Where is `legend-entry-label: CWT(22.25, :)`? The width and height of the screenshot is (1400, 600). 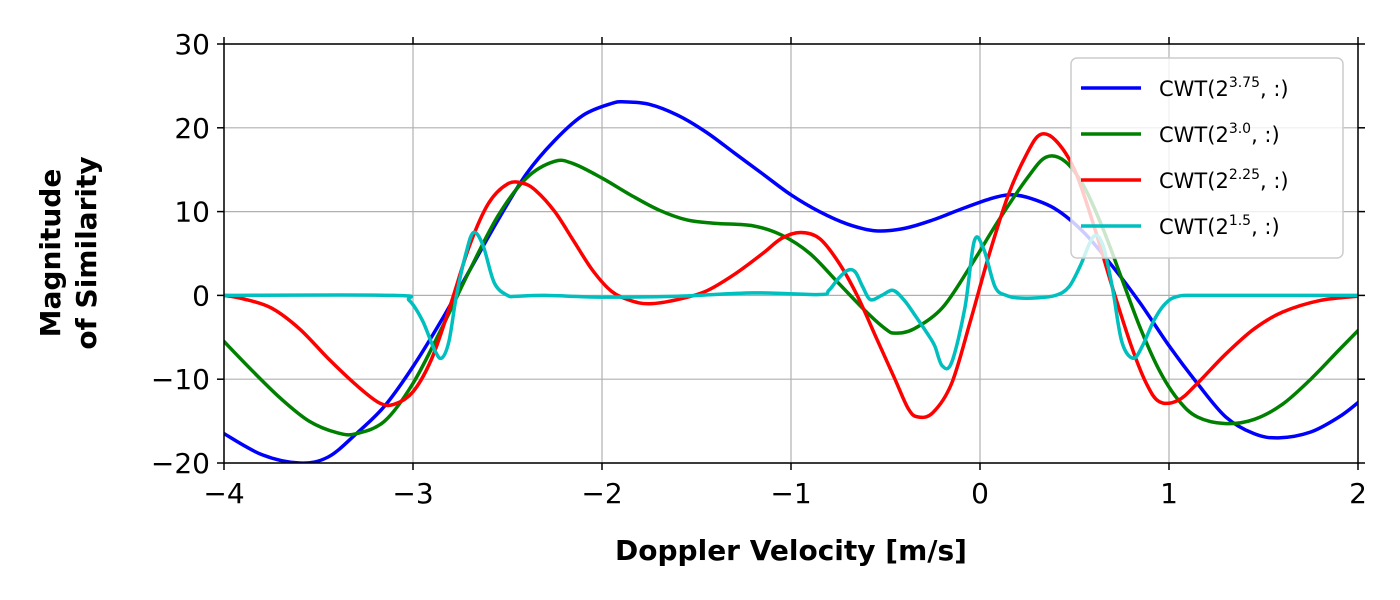
legend-entry-label: CWT(22.25, :) is located at coordinates (1224, 180).